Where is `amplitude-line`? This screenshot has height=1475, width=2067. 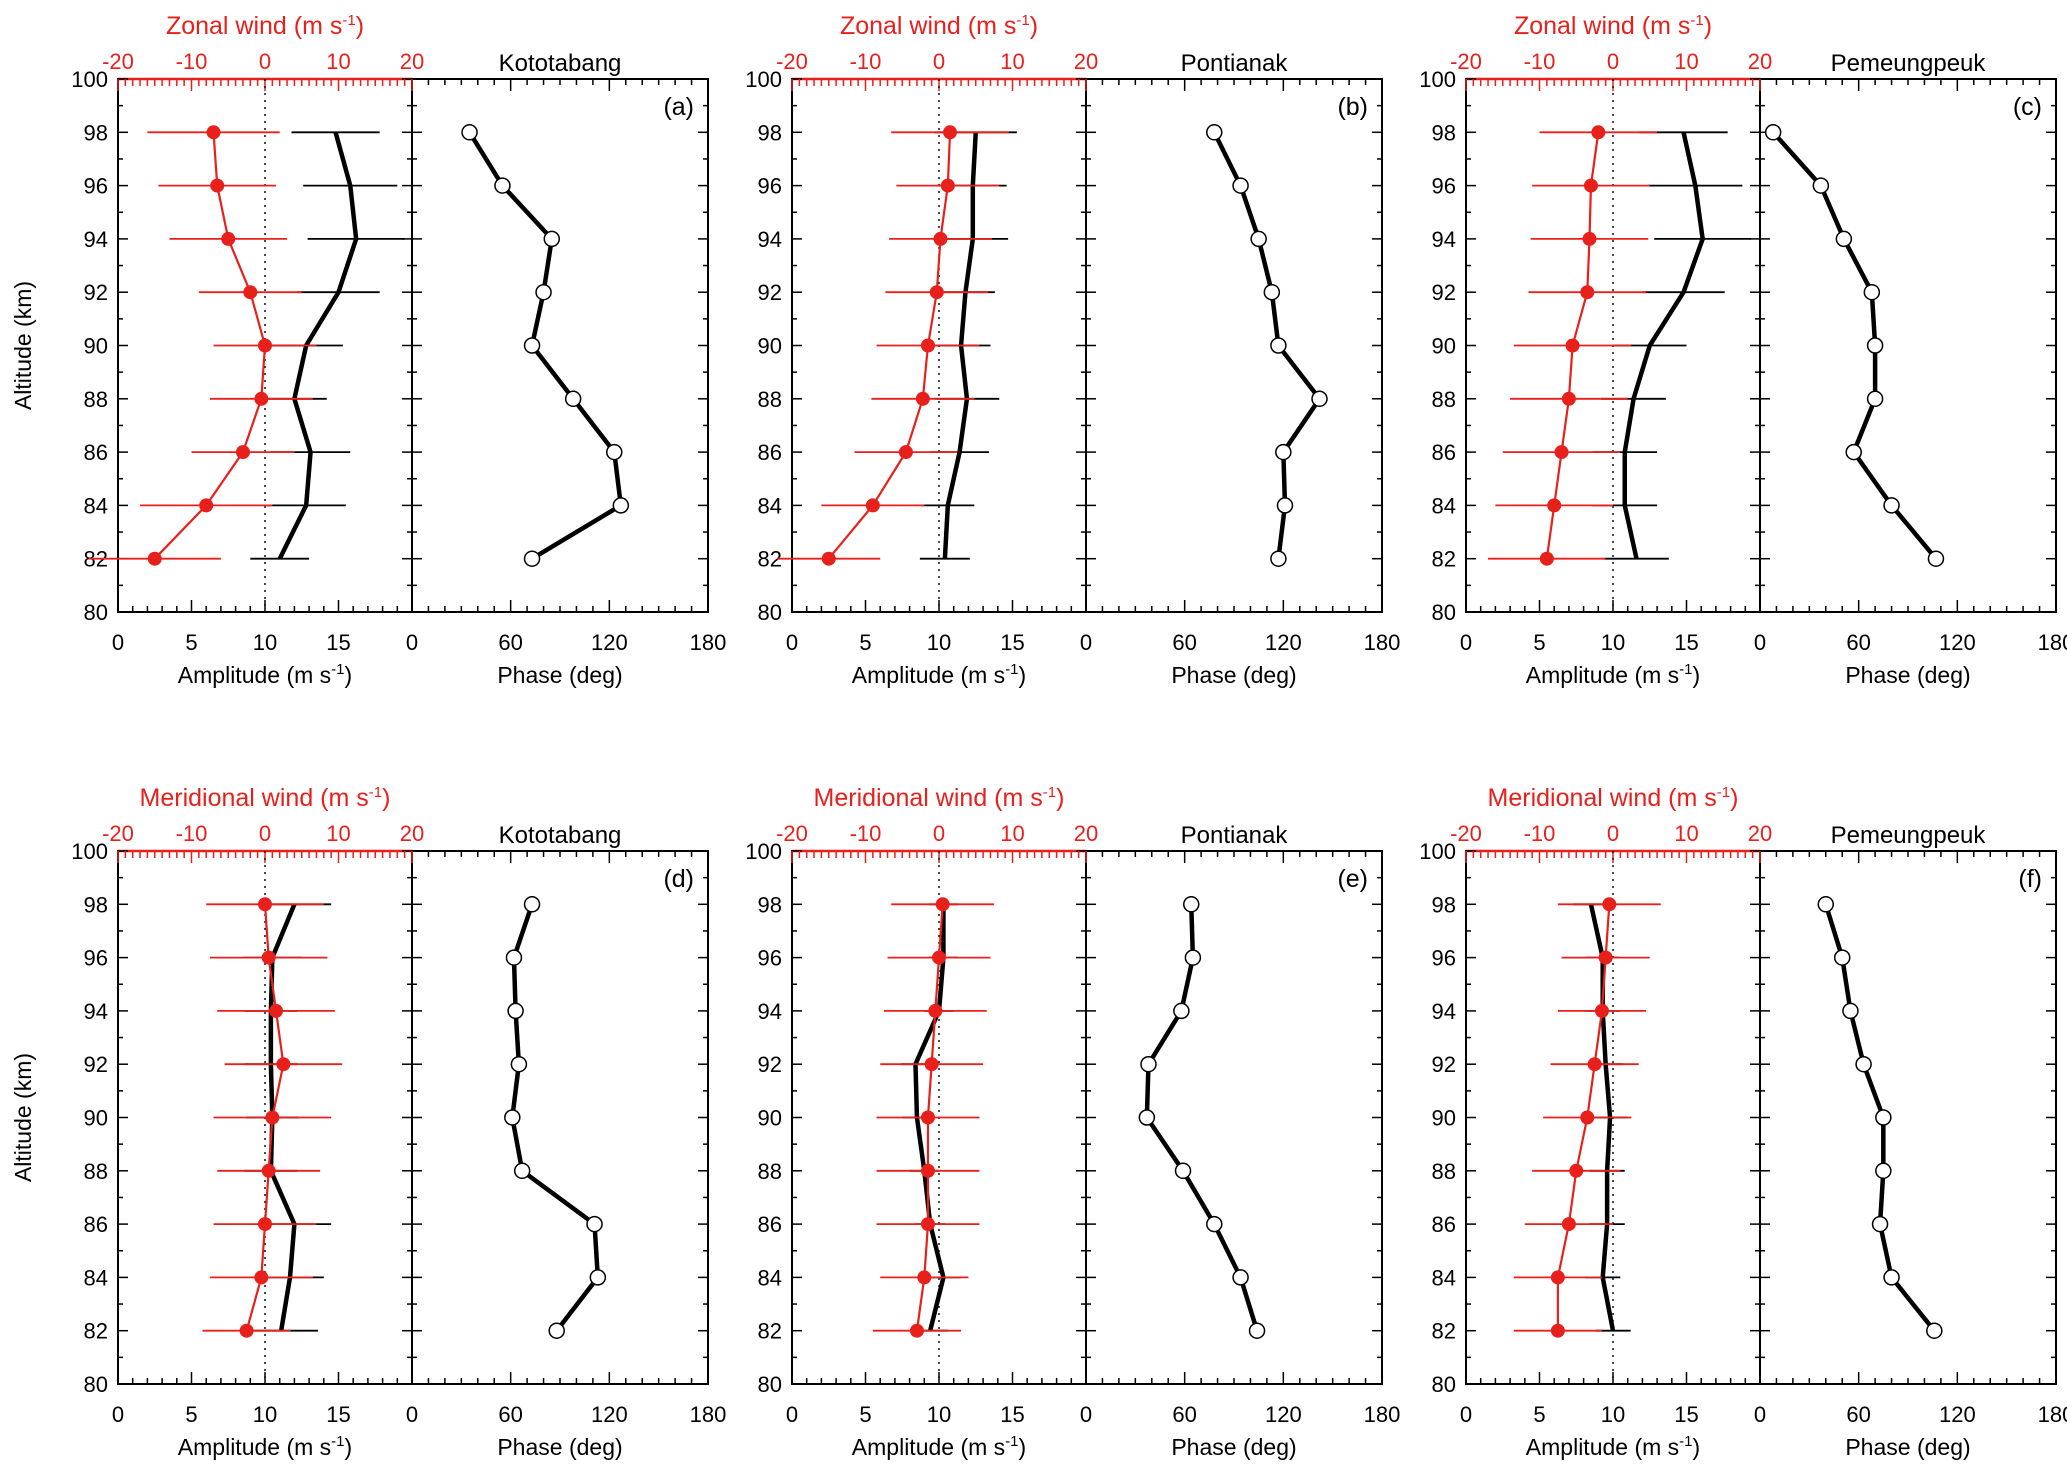
amplitude-line is located at coordinates (1663, 345).